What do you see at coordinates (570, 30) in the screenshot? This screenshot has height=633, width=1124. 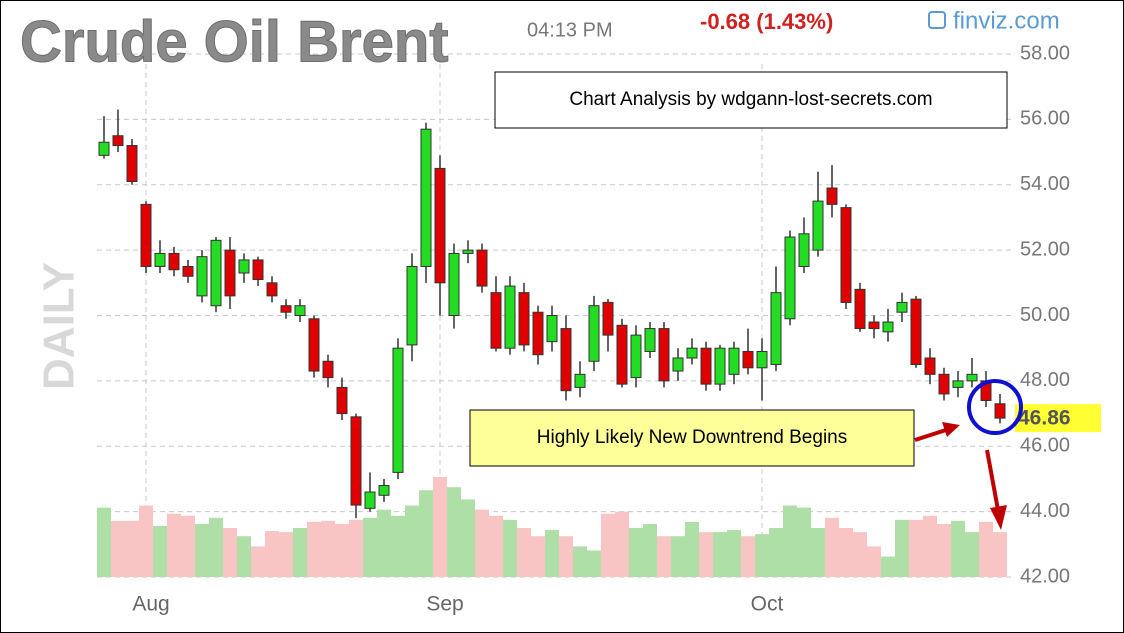 I see `time: 04:13 PM` at bounding box center [570, 30].